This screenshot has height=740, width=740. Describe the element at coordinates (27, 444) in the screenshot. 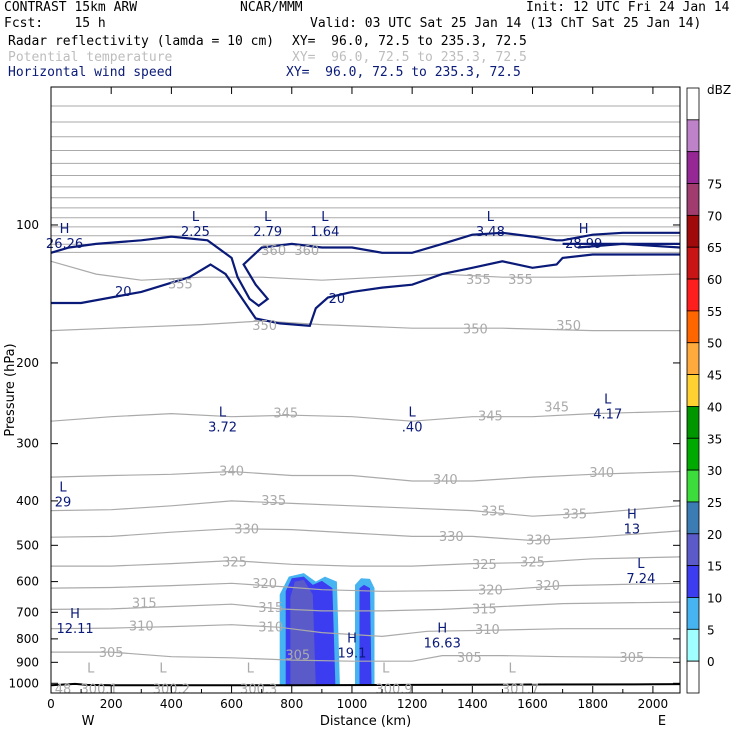

I see `y-tick-label: 300` at that location.